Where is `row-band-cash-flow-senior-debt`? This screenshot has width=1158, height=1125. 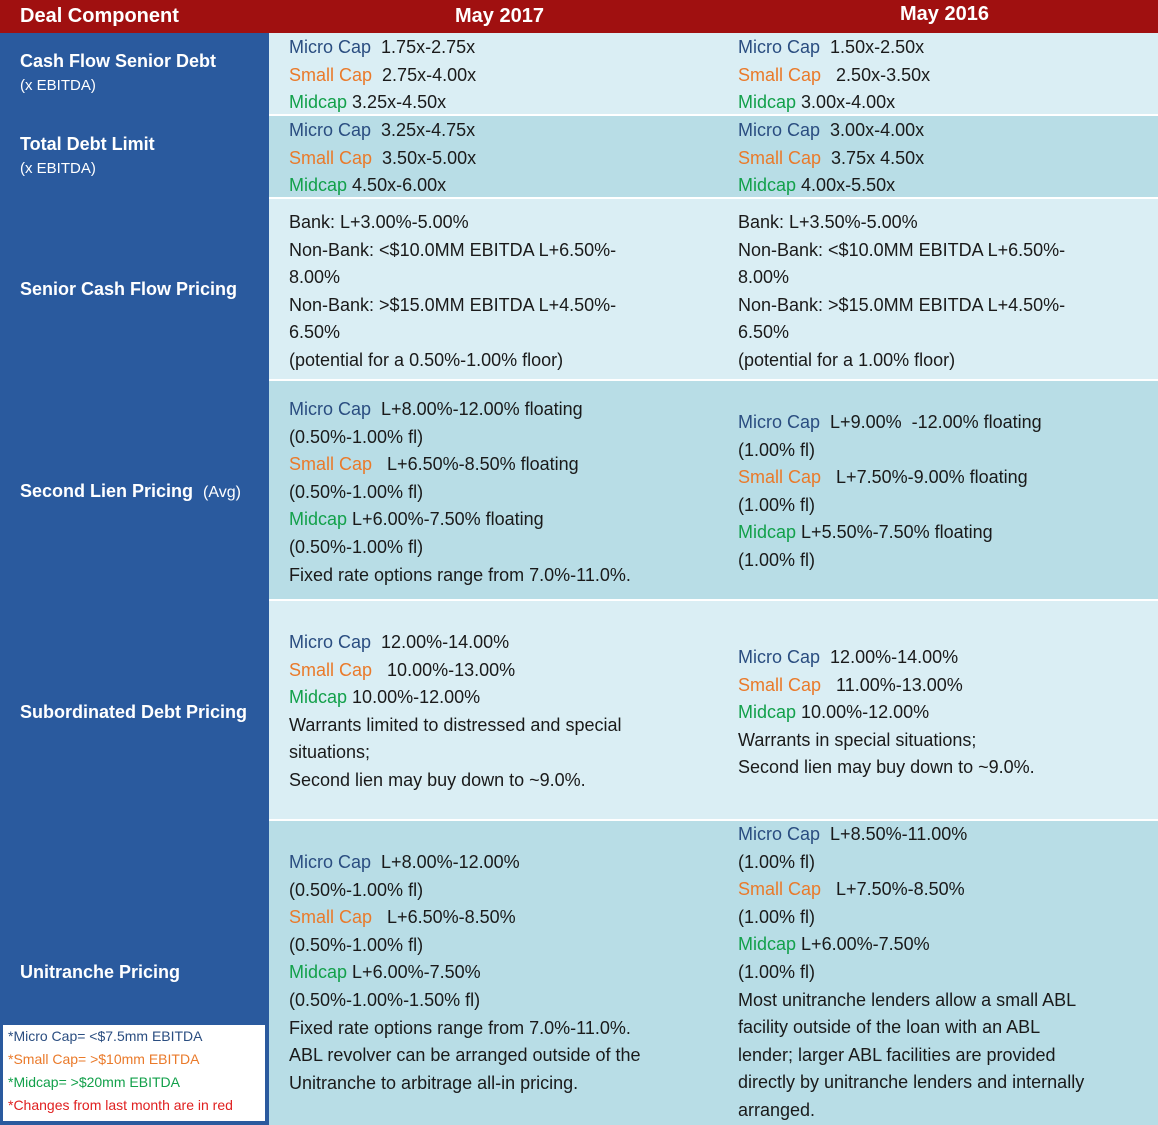
row-band-cash-flow-senior-debt is located at coordinates (713, 74).